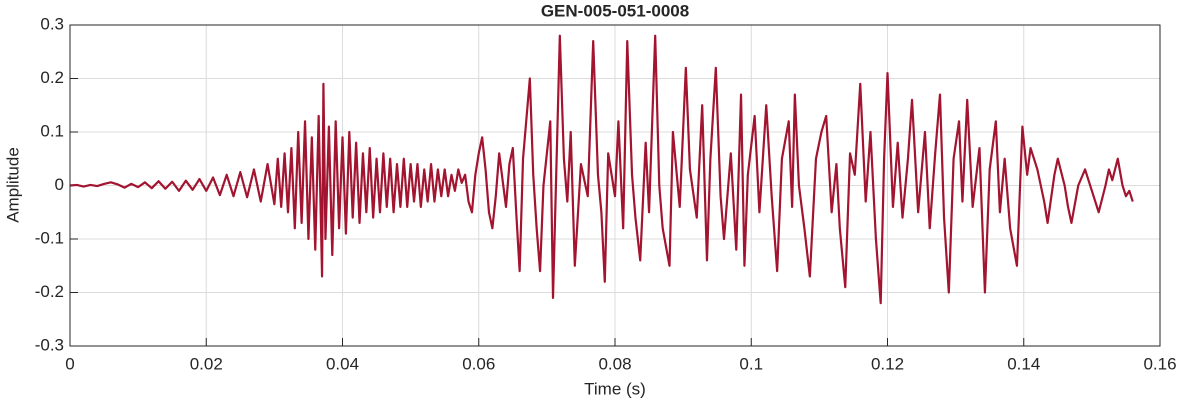 The image size is (1182, 404). I want to click on x-tick-label: 0.06, so click(478, 363).